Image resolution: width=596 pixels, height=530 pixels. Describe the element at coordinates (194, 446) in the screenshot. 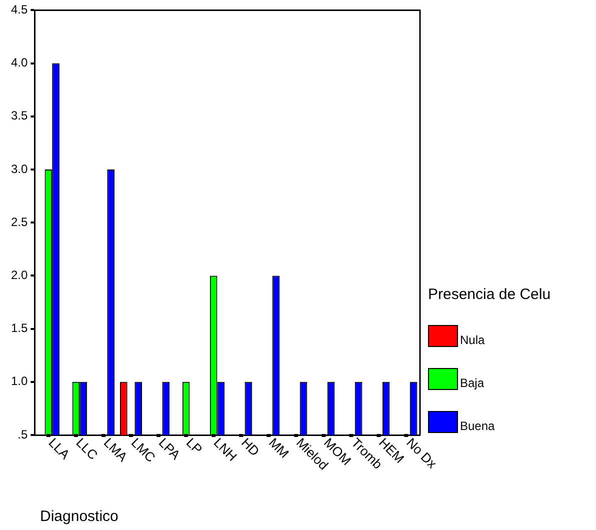

I see `x-tick-label: LP` at that location.